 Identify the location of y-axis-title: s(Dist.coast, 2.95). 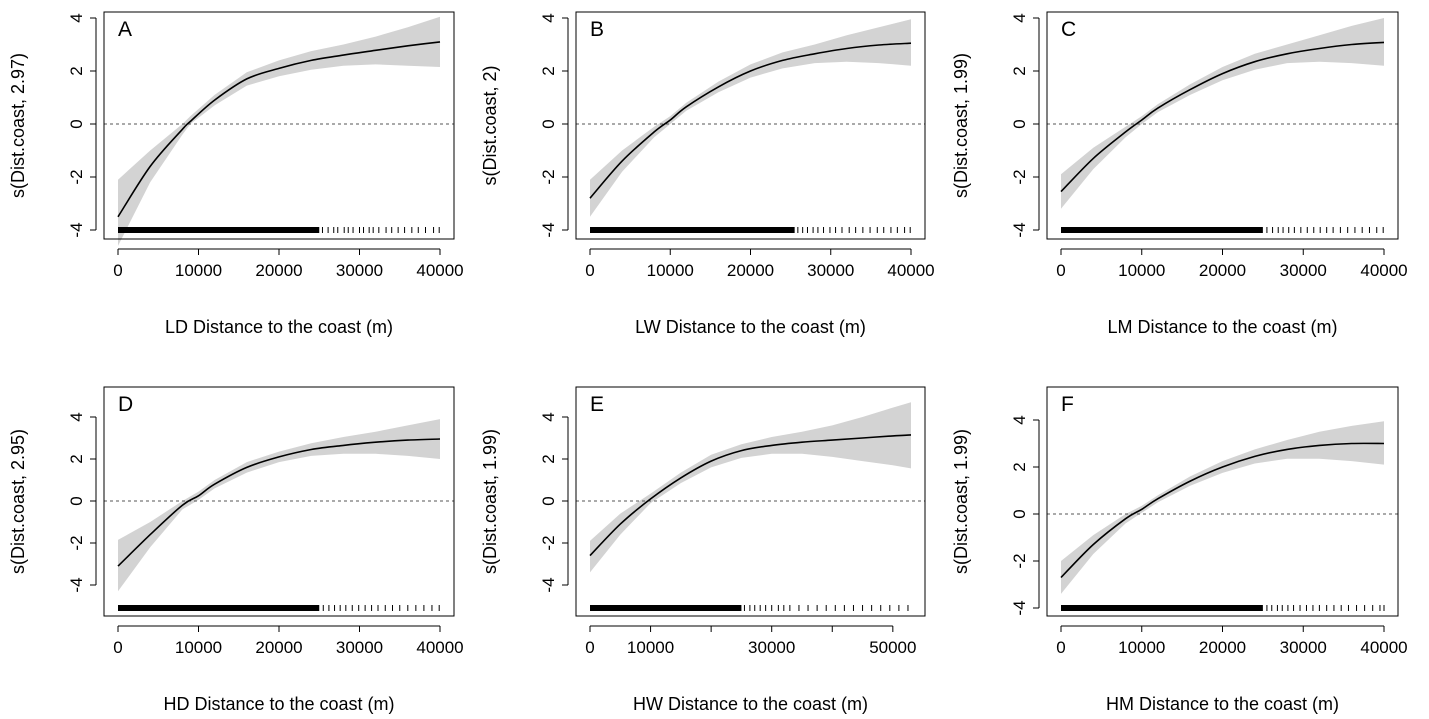
(18, 501).